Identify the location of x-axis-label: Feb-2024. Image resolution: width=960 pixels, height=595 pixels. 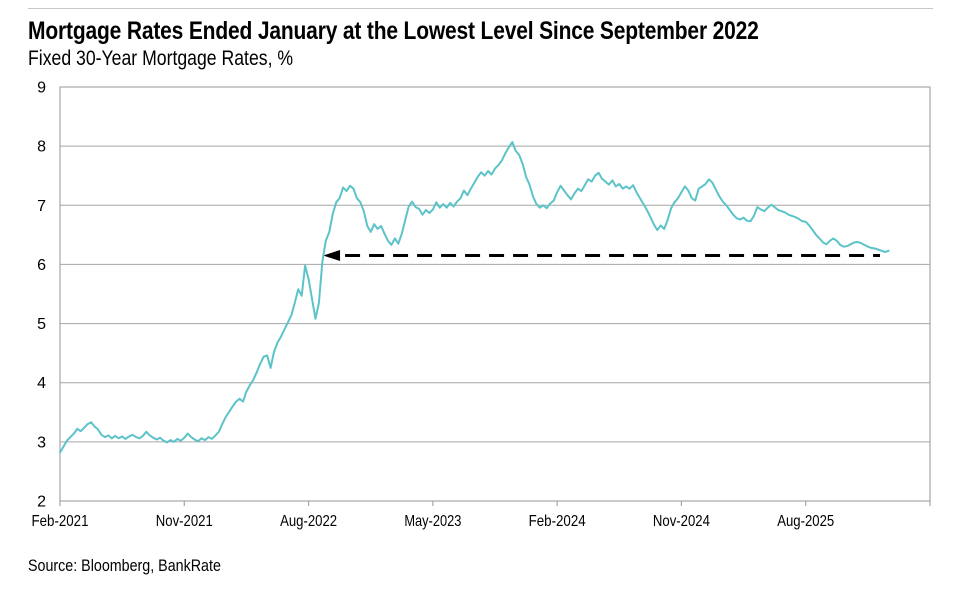
(557, 521).